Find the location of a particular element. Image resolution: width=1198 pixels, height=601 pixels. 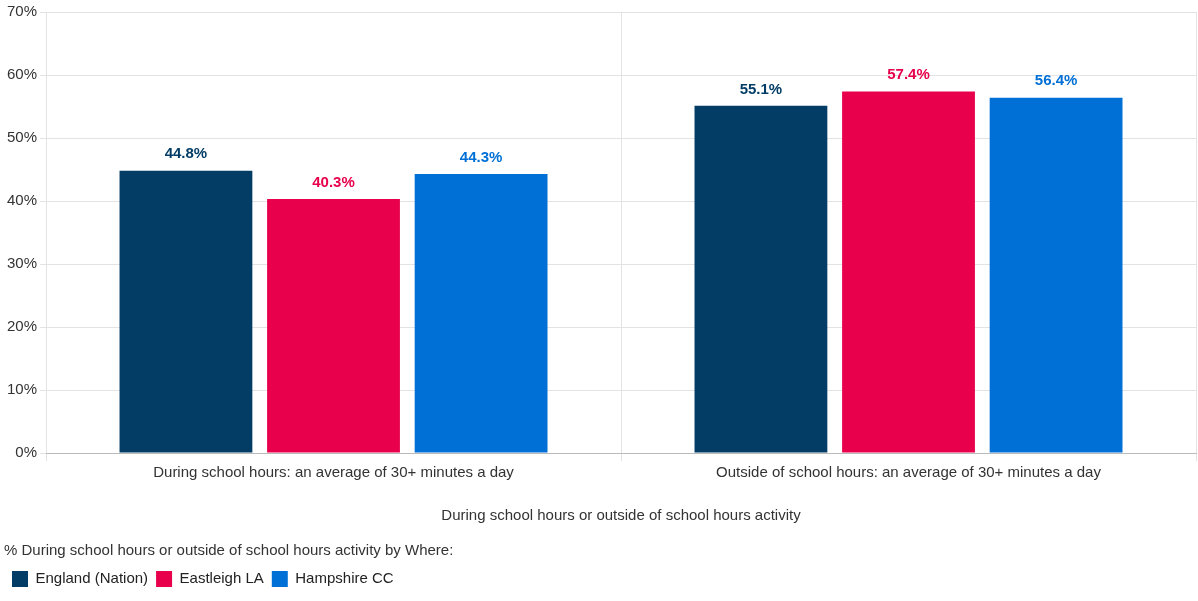

legend-label: Hampshire CC is located at coordinates (344, 578).